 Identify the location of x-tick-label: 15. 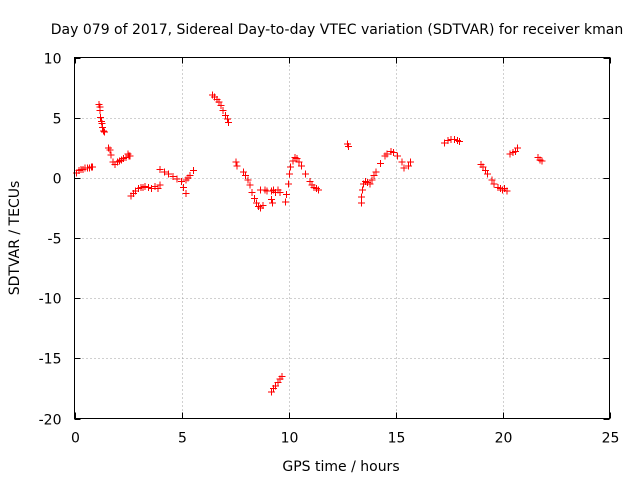
(397, 439).